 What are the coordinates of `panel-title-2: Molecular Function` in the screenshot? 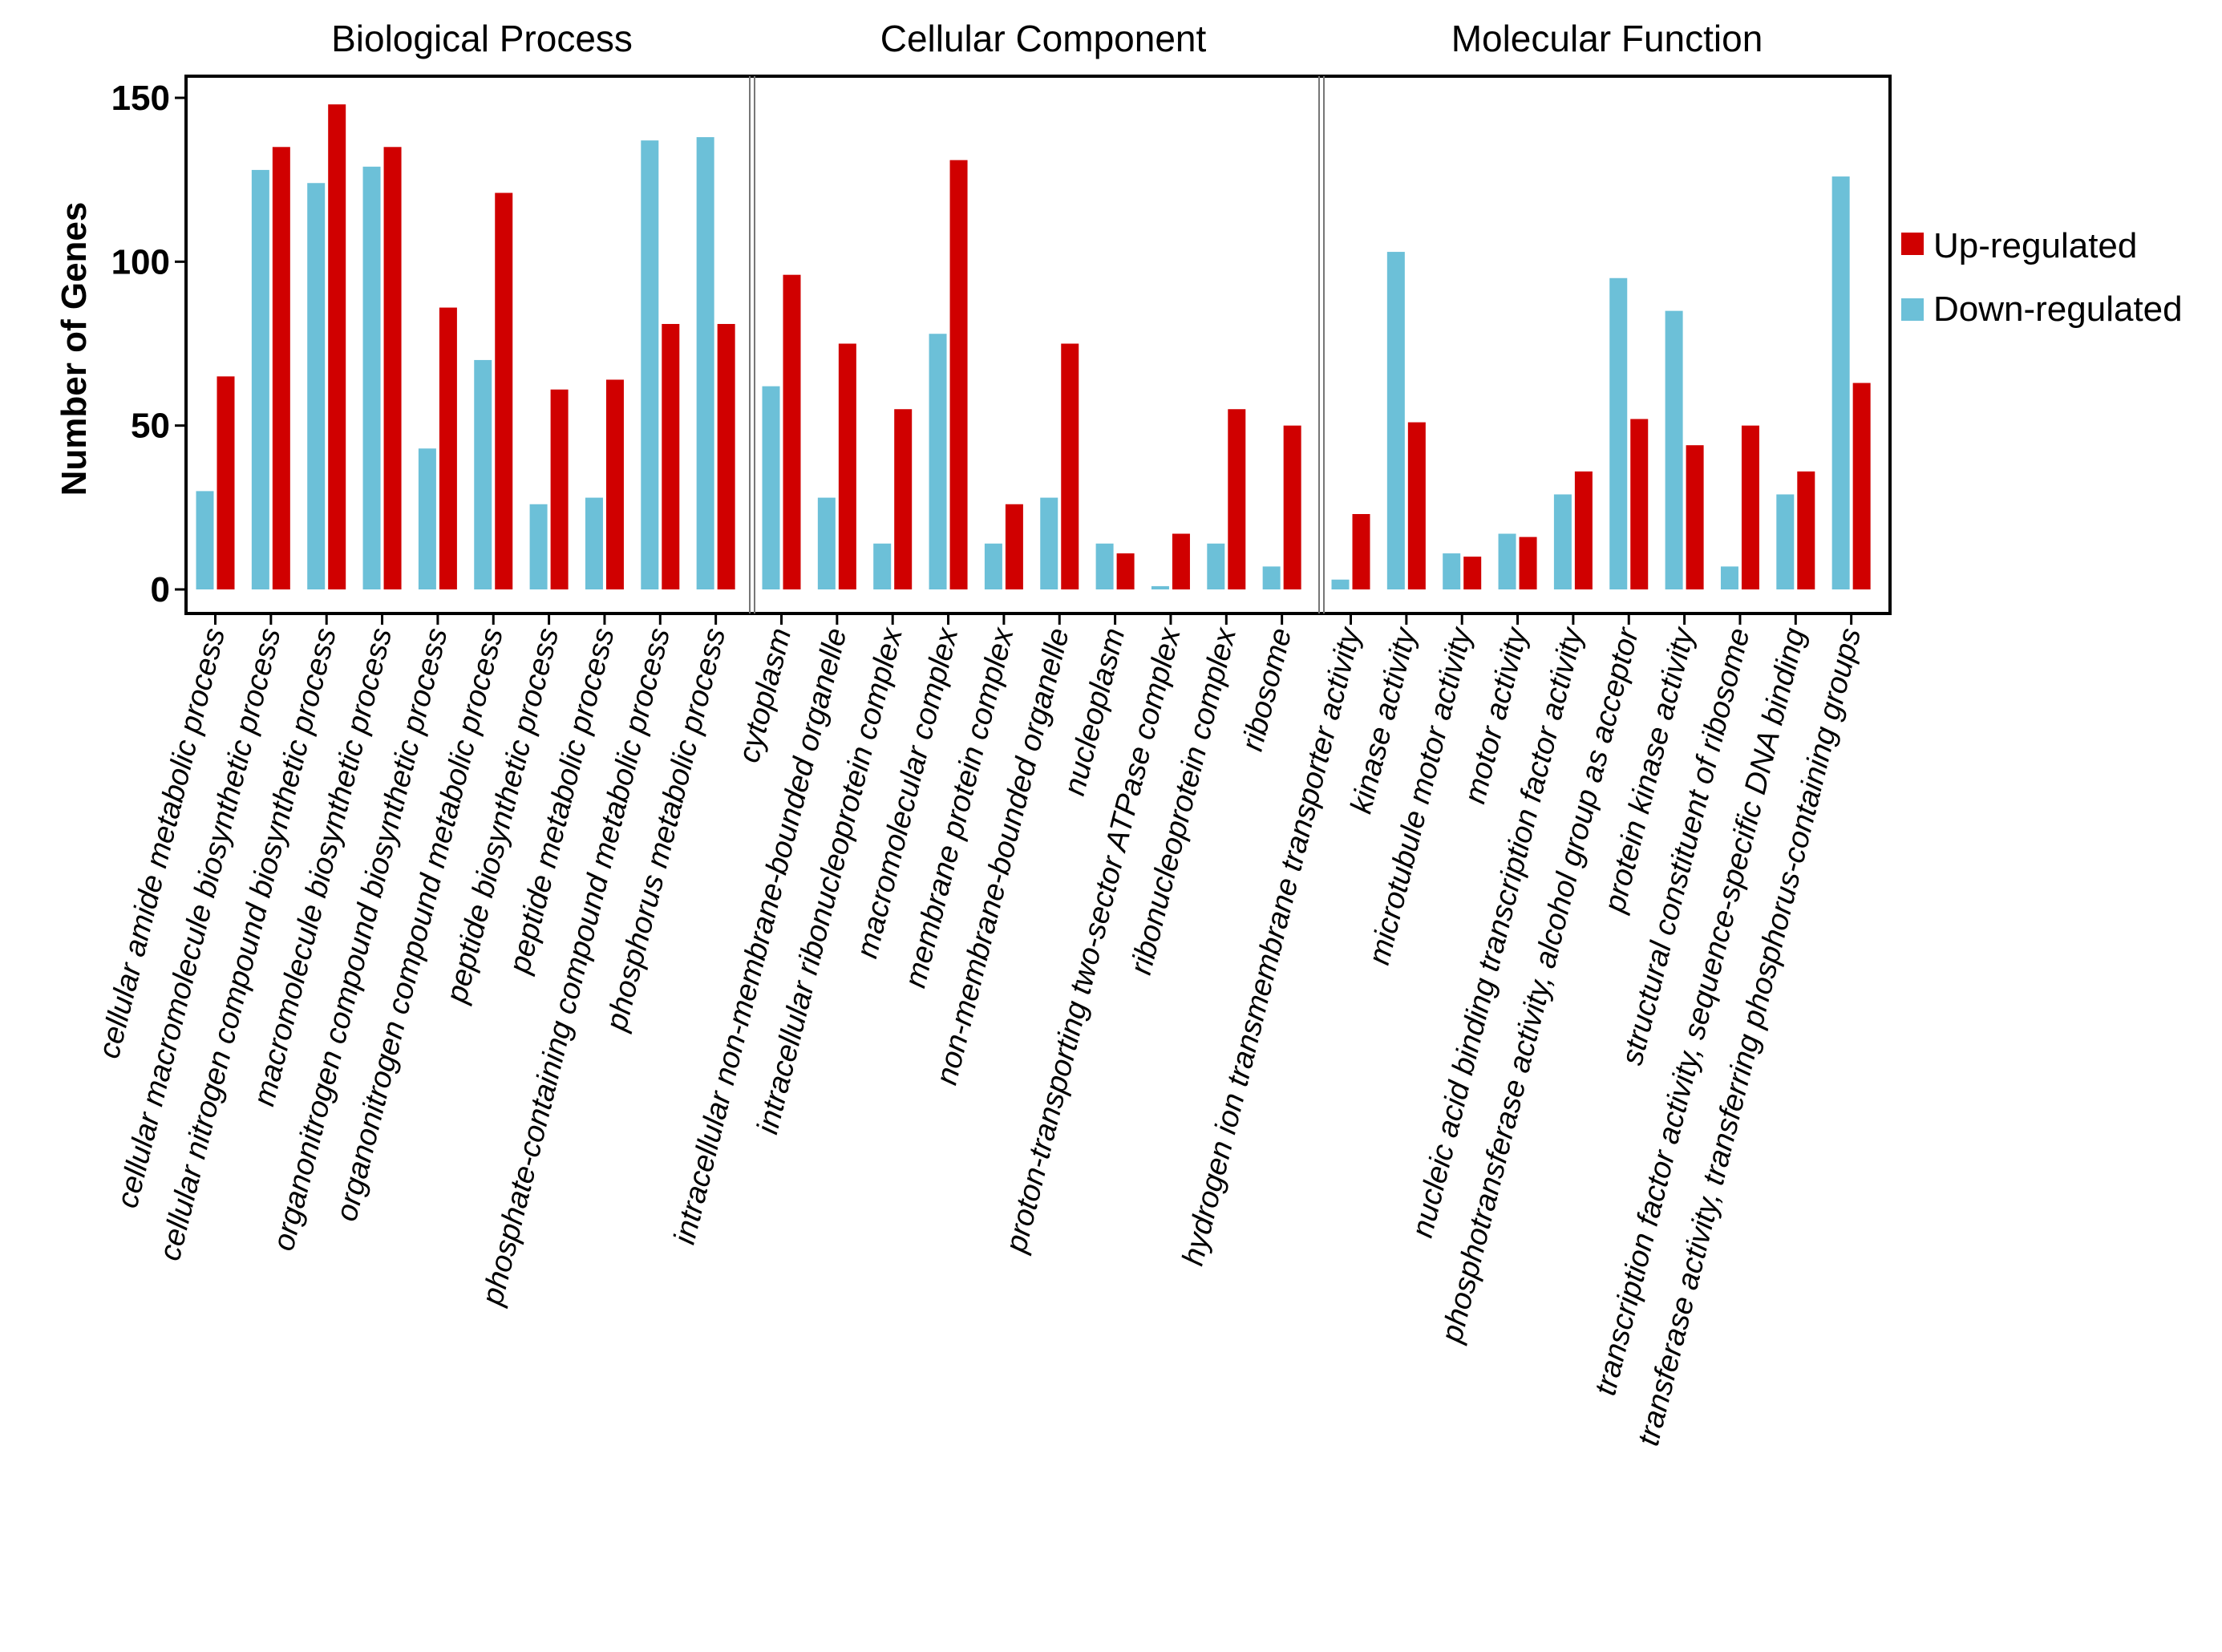 It's located at (1607, 38).